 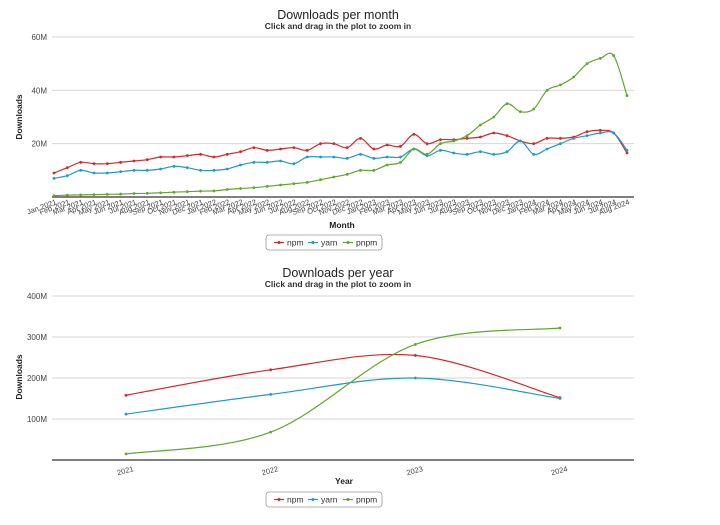 I want to click on legend-item-pnpm: pnpm, so click(x=360, y=243).